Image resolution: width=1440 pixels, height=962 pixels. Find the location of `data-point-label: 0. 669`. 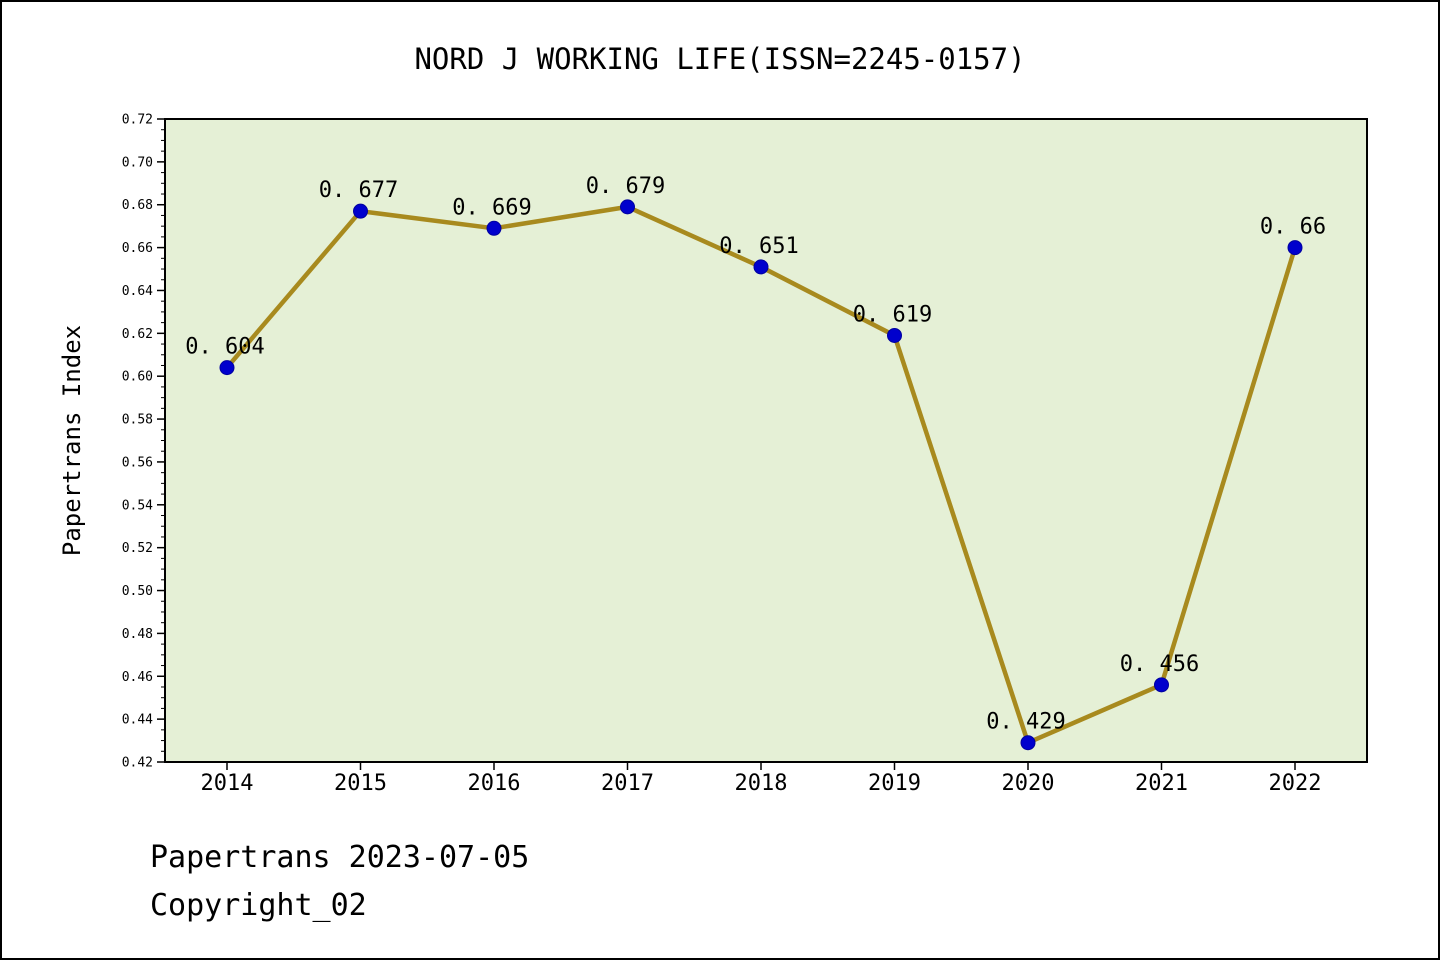

data-point-label: 0. 669 is located at coordinates (491, 207).